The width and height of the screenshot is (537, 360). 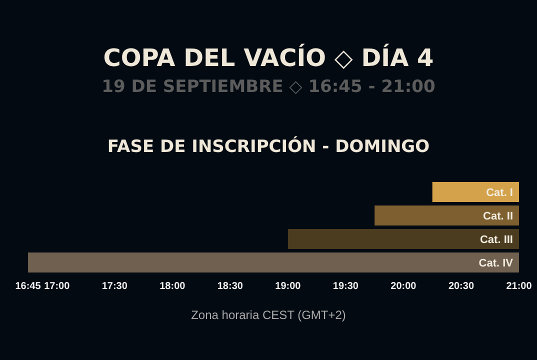 What do you see at coordinates (57, 286) in the screenshot?
I see `x-tick-label: 17:00` at bounding box center [57, 286].